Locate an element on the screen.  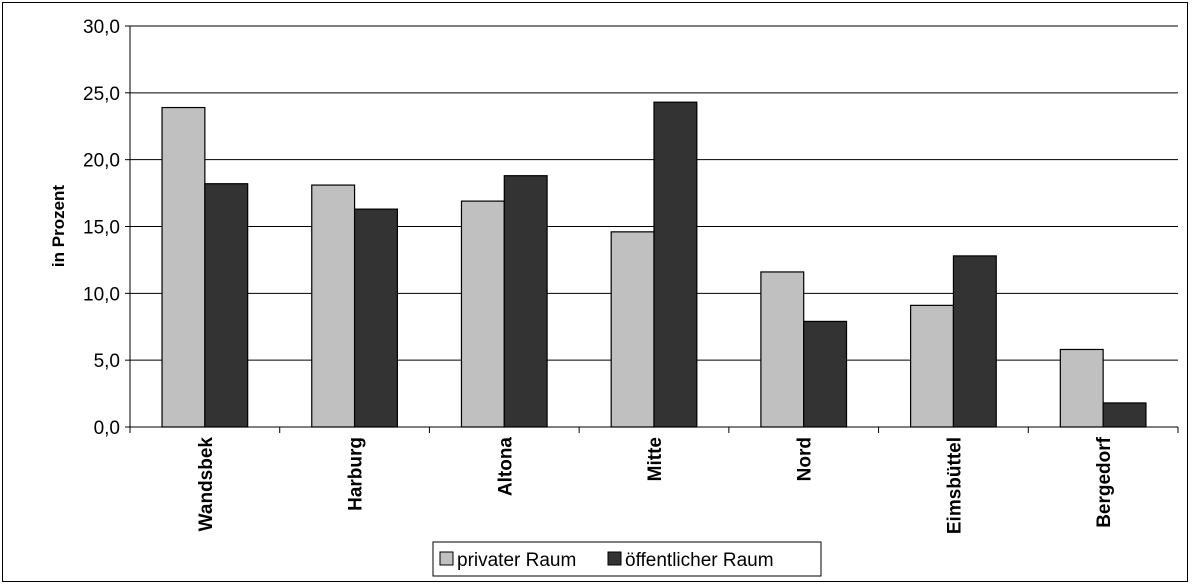
y-tick-labels: 0,0 5,0 10,0 15,0 20,0 25,0 30,0 is located at coordinates (106, 228).